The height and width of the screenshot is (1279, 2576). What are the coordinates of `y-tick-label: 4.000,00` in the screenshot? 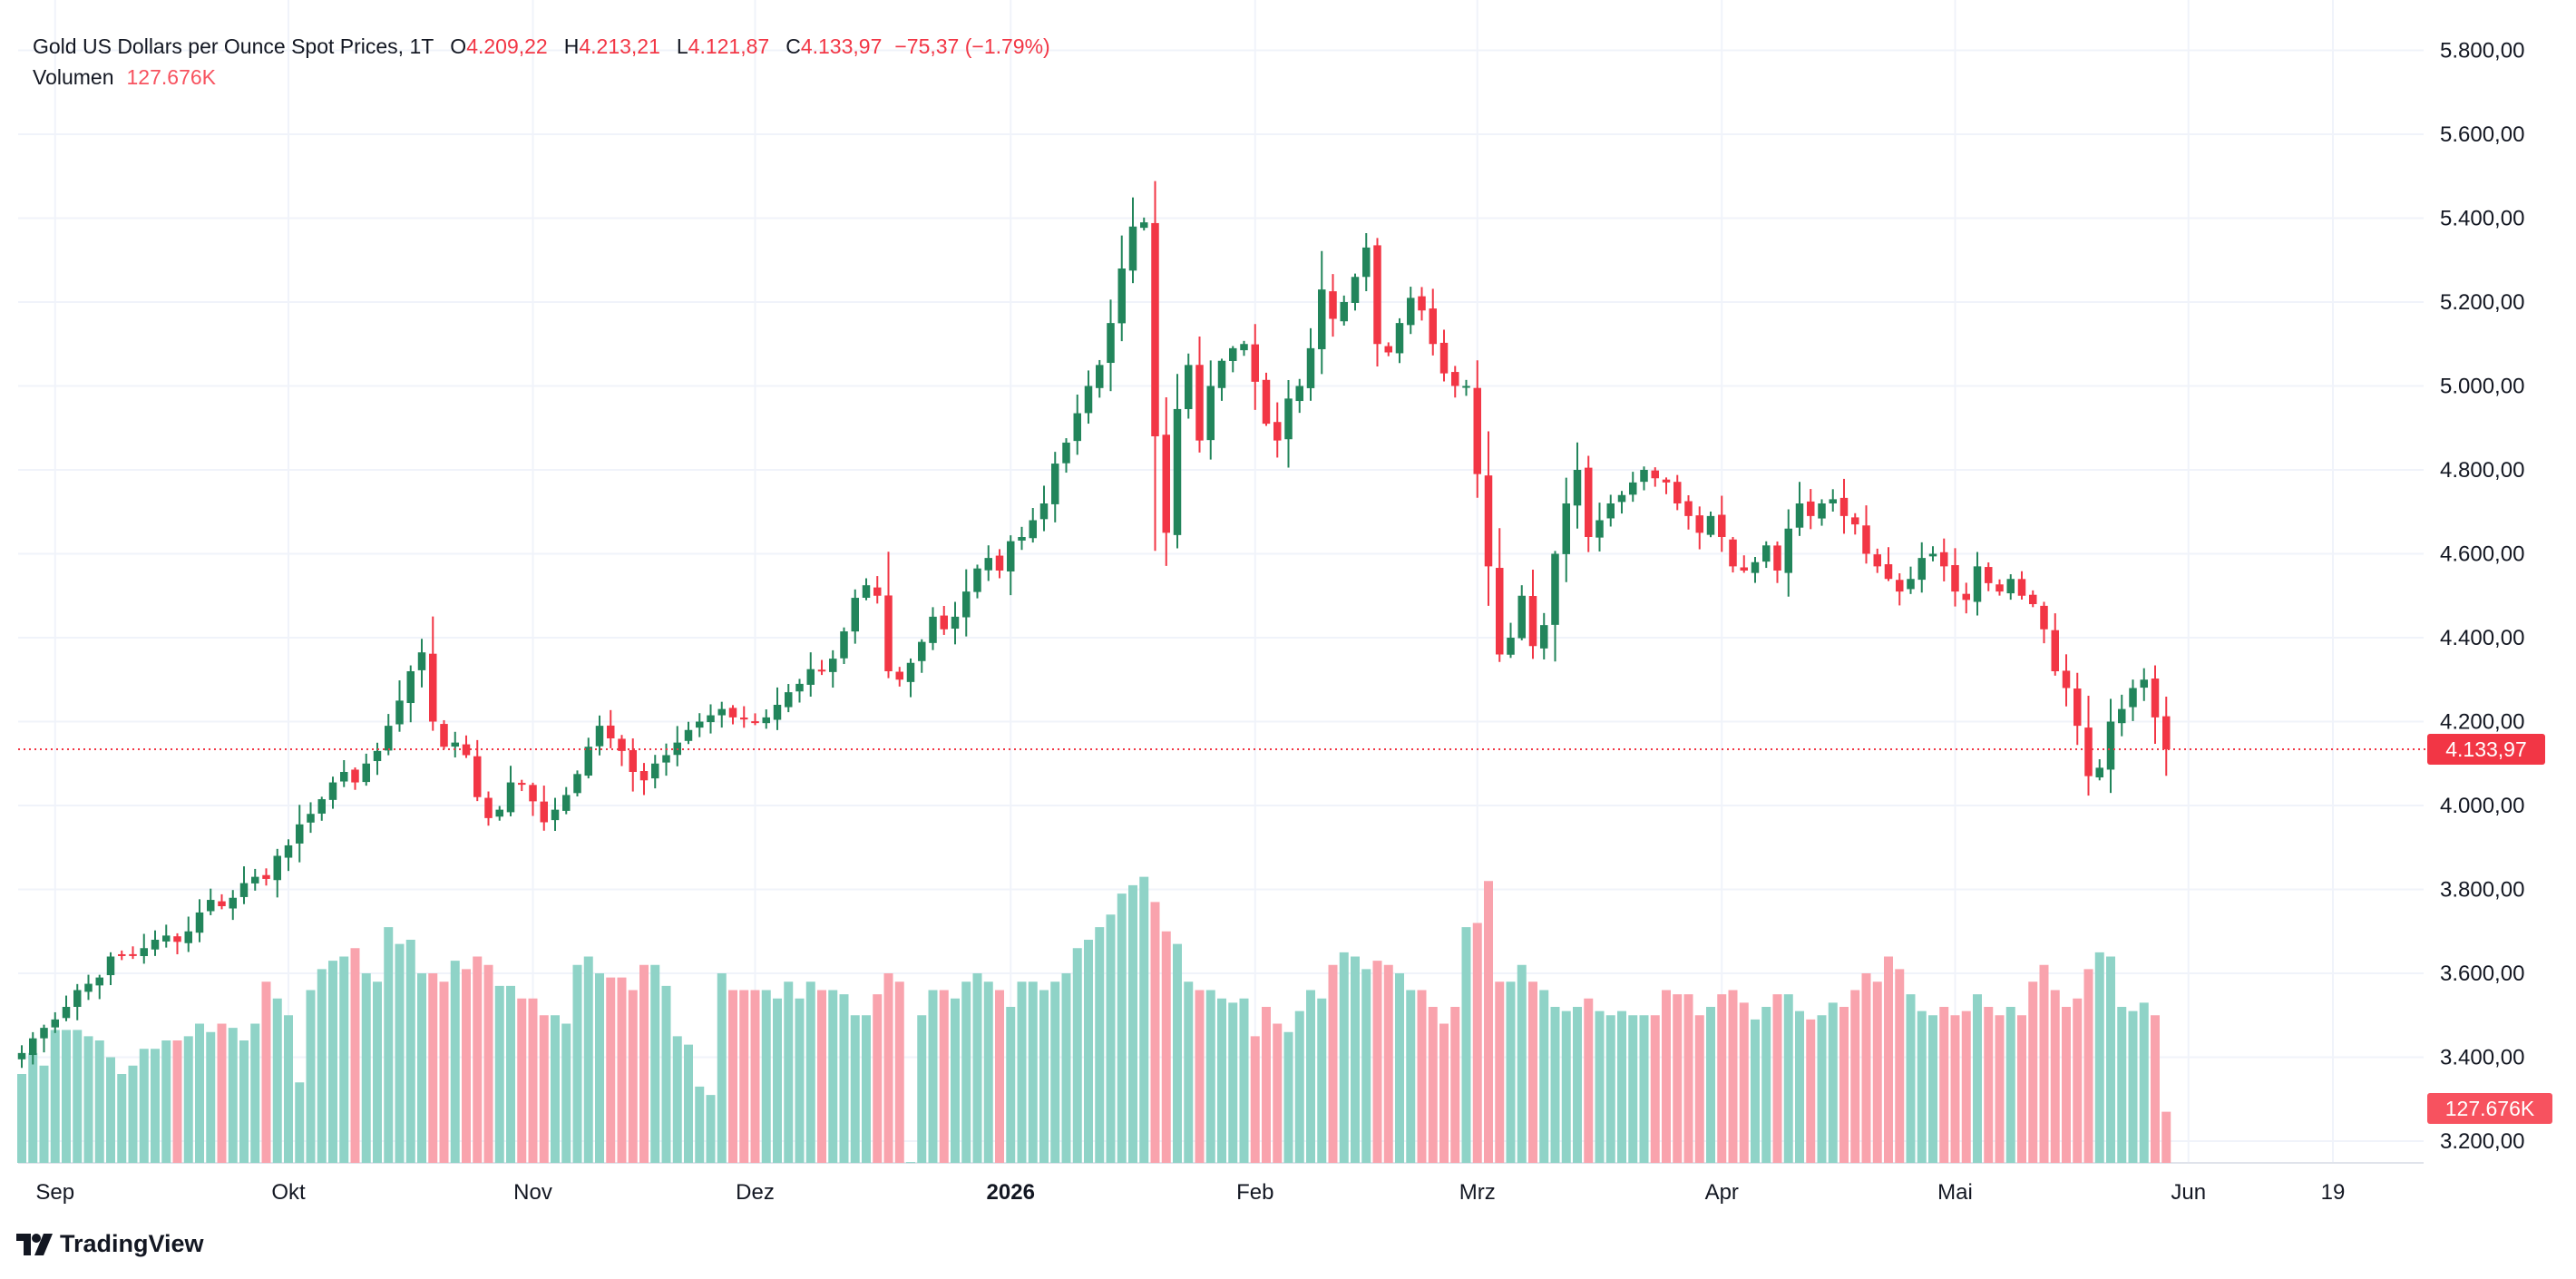 It's located at (2482, 806).